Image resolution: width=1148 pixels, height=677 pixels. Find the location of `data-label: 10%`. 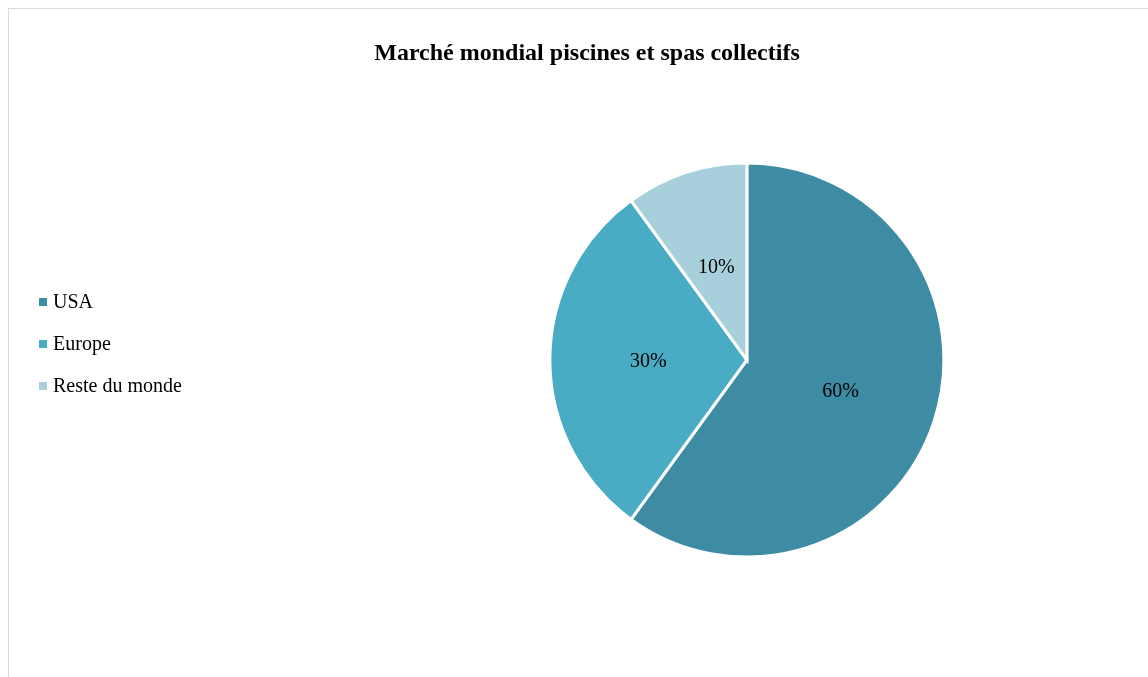

data-label: 10% is located at coordinates (716, 266).